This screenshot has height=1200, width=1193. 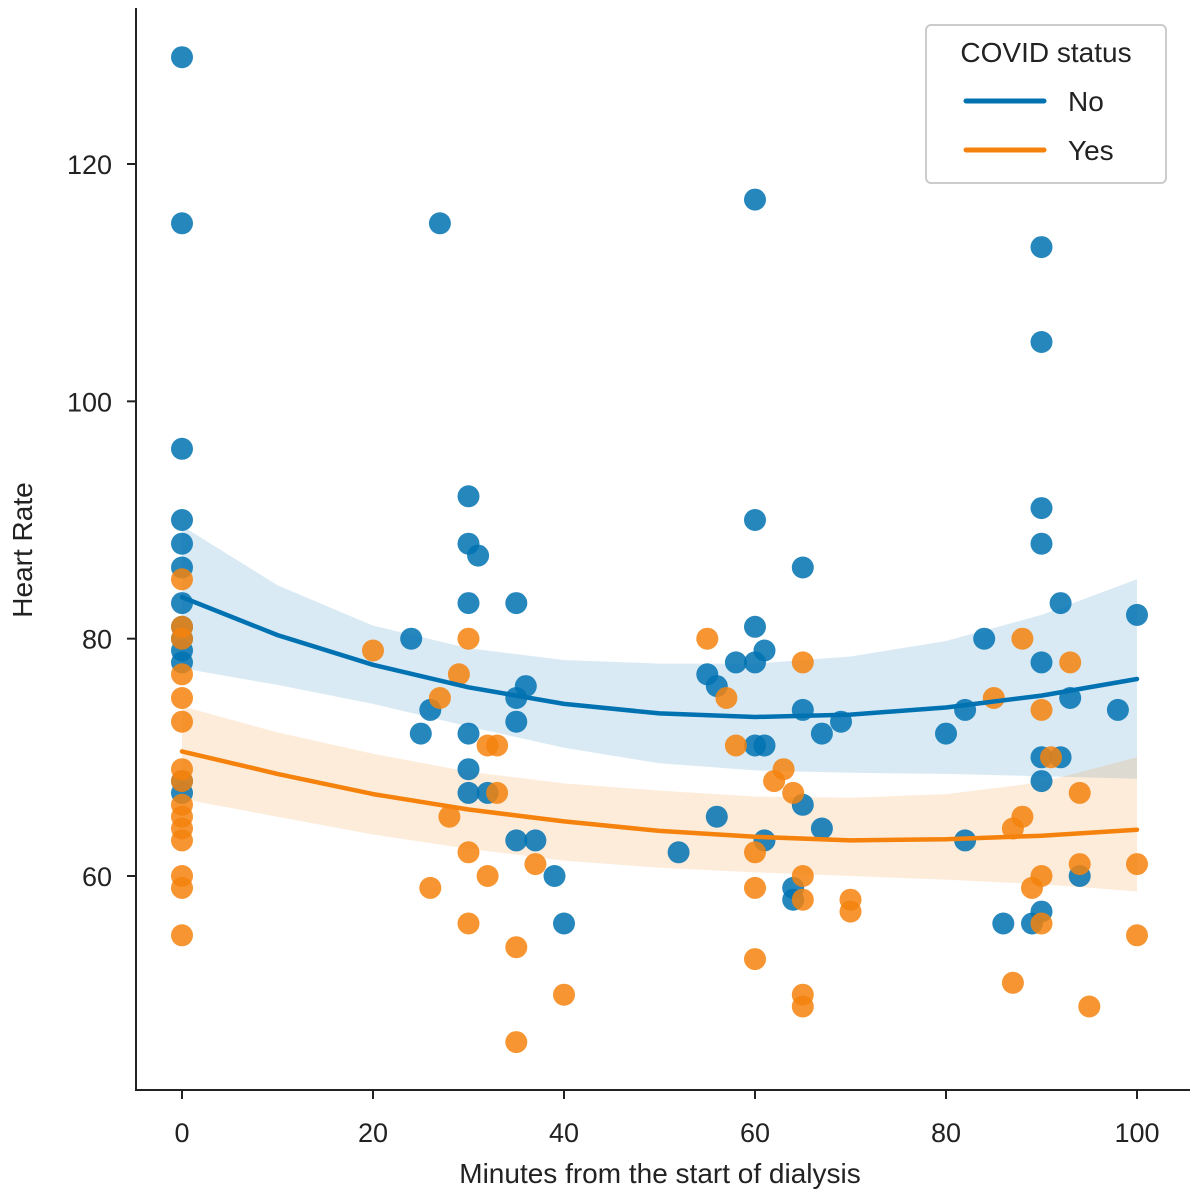 What do you see at coordinates (946, 1133) in the screenshot?
I see `x-tick-label: 80` at bounding box center [946, 1133].